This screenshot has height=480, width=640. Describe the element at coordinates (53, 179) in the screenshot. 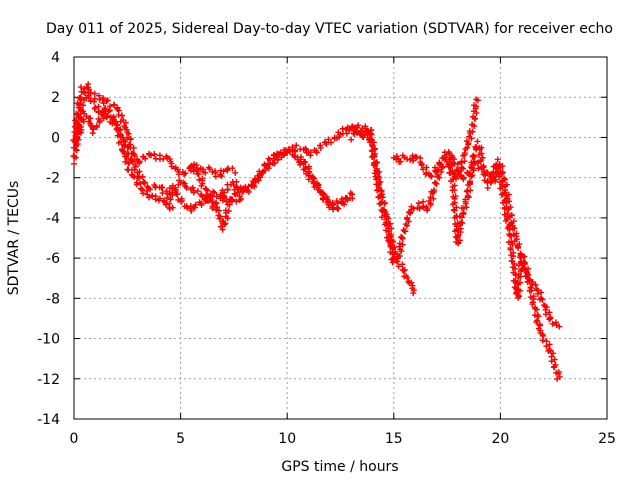

I see `y-tick-label: -2` at that location.